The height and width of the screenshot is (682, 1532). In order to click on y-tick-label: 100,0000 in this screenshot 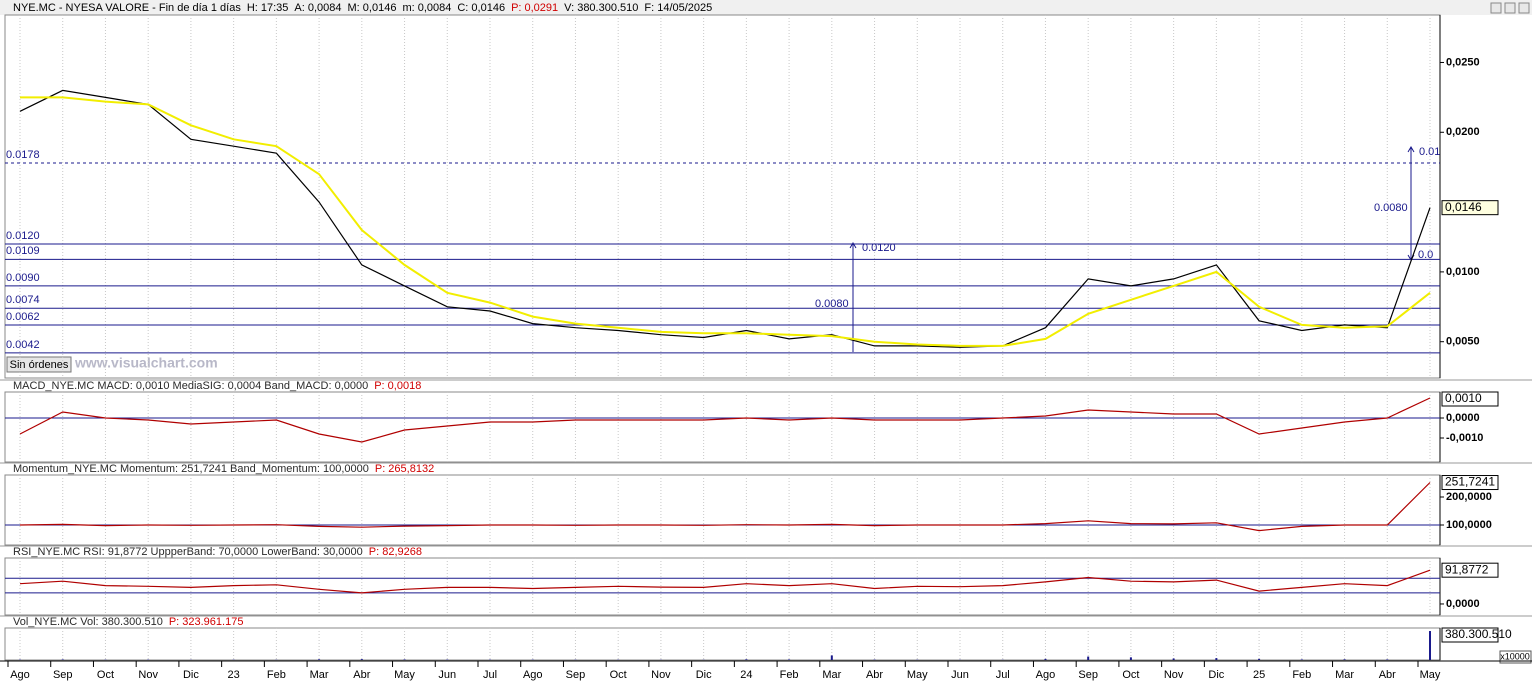, I will do `click(1469, 525)`.